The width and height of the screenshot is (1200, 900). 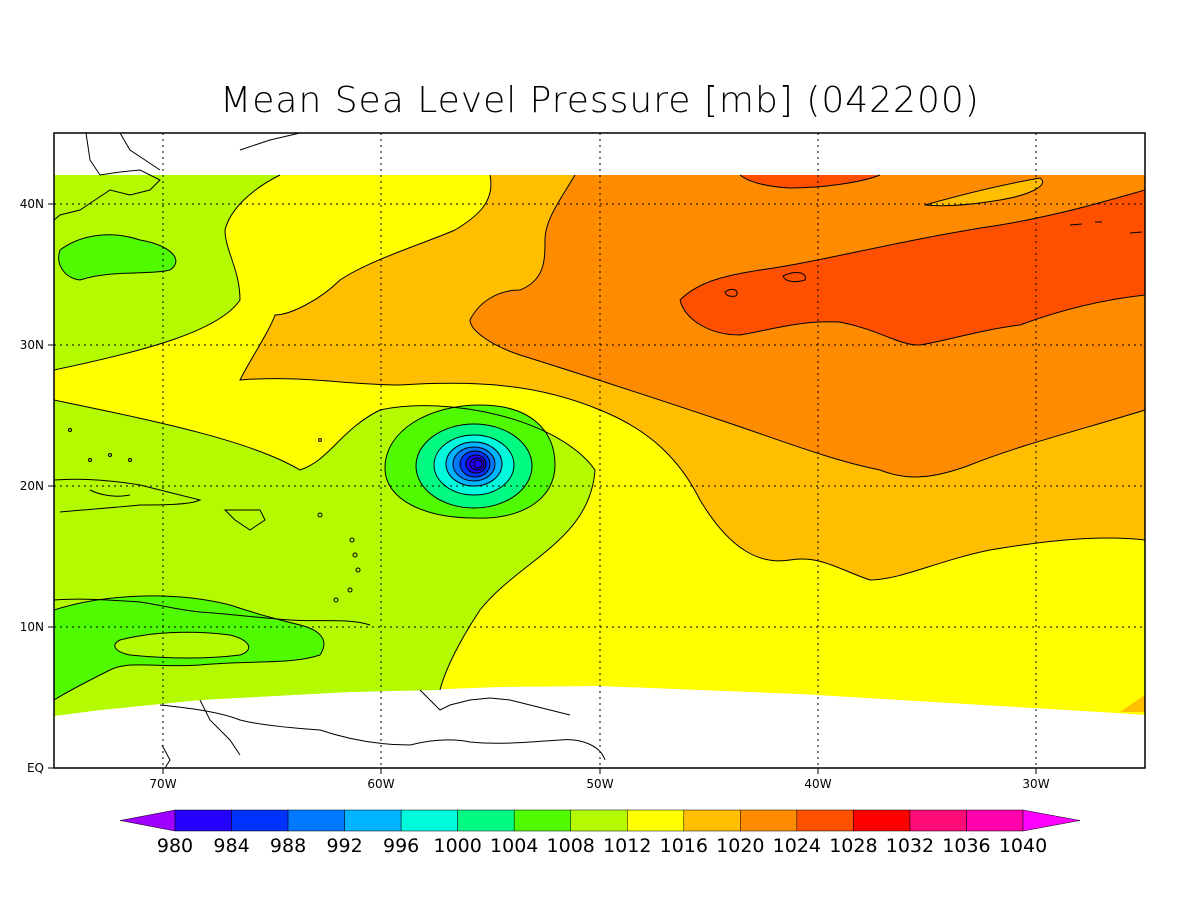 What do you see at coordinates (181, 645) in the screenshot?
I see `band-1008-carib-pocket` at bounding box center [181, 645].